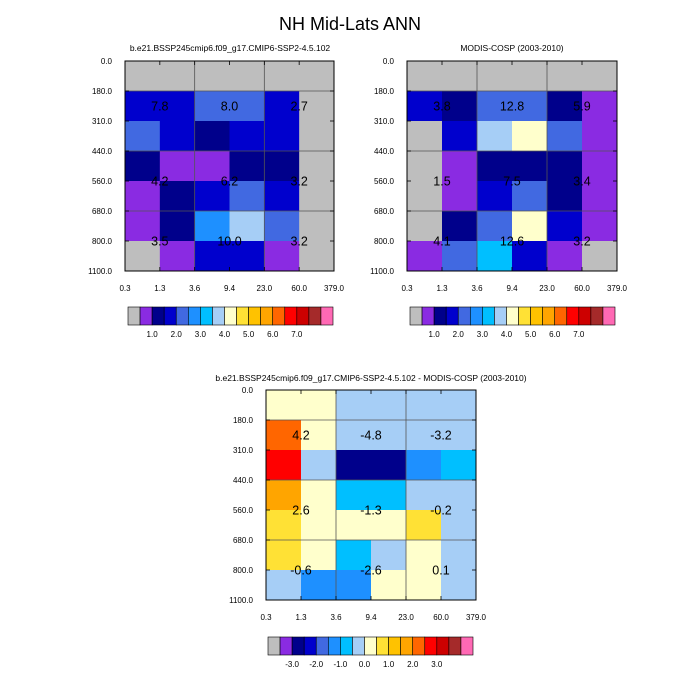  Describe the element at coordinates (441, 242) in the screenshot. I see `bin-value-label: 4.1` at that location.